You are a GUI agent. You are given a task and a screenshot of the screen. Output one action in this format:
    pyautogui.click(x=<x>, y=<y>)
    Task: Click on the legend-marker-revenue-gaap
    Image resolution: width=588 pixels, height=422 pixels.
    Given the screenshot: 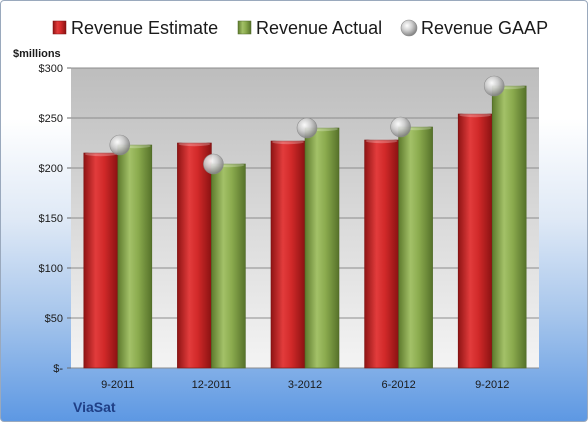 What is the action you would take?
    pyautogui.click(x=409, y=28)
    